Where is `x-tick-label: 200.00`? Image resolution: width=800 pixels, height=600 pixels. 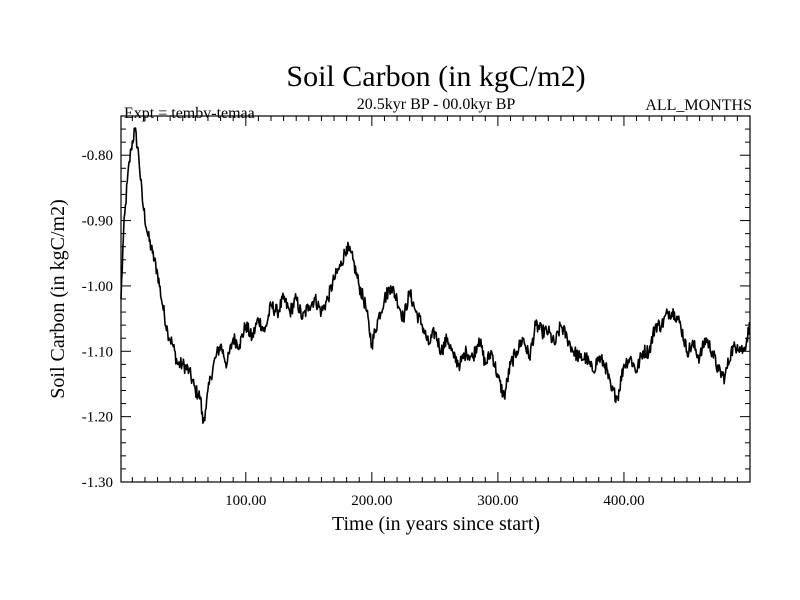 x-tick-label: 200.00 is located at coordinates (371, 501).